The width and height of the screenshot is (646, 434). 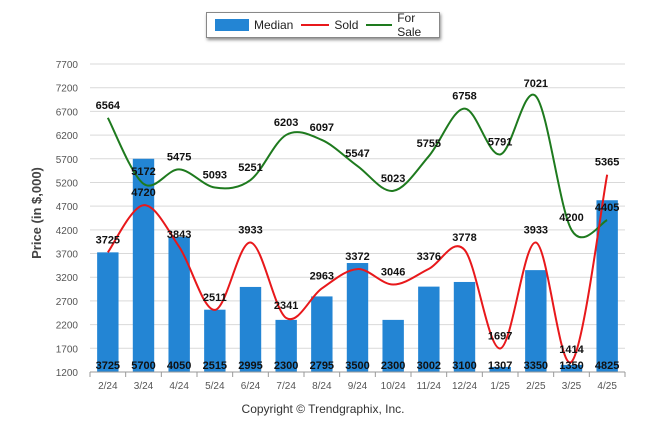 I want to click on sold-data-label: 3376, so click(x=429, y=257).